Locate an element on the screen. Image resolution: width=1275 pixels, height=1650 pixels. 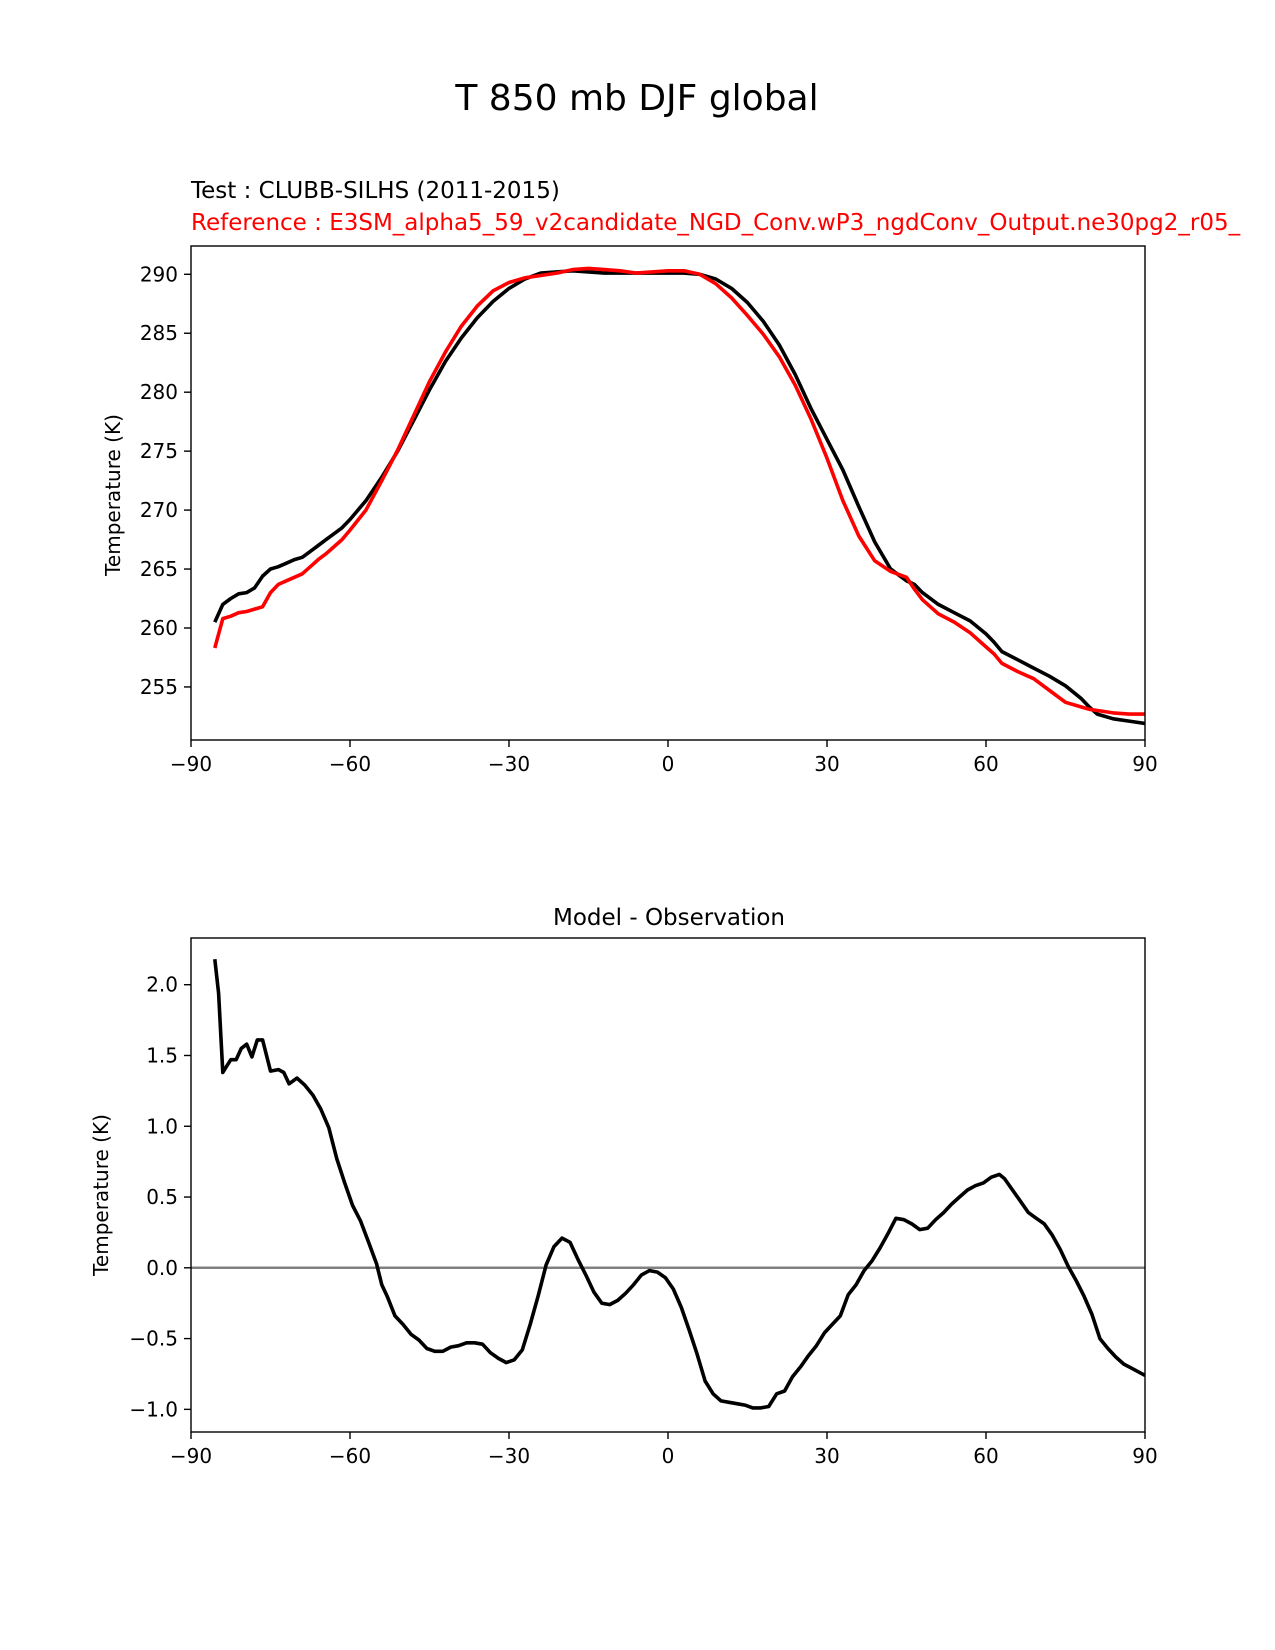
bottom-y-tick-label: 1.5 is located at coordinates (162, 1055).